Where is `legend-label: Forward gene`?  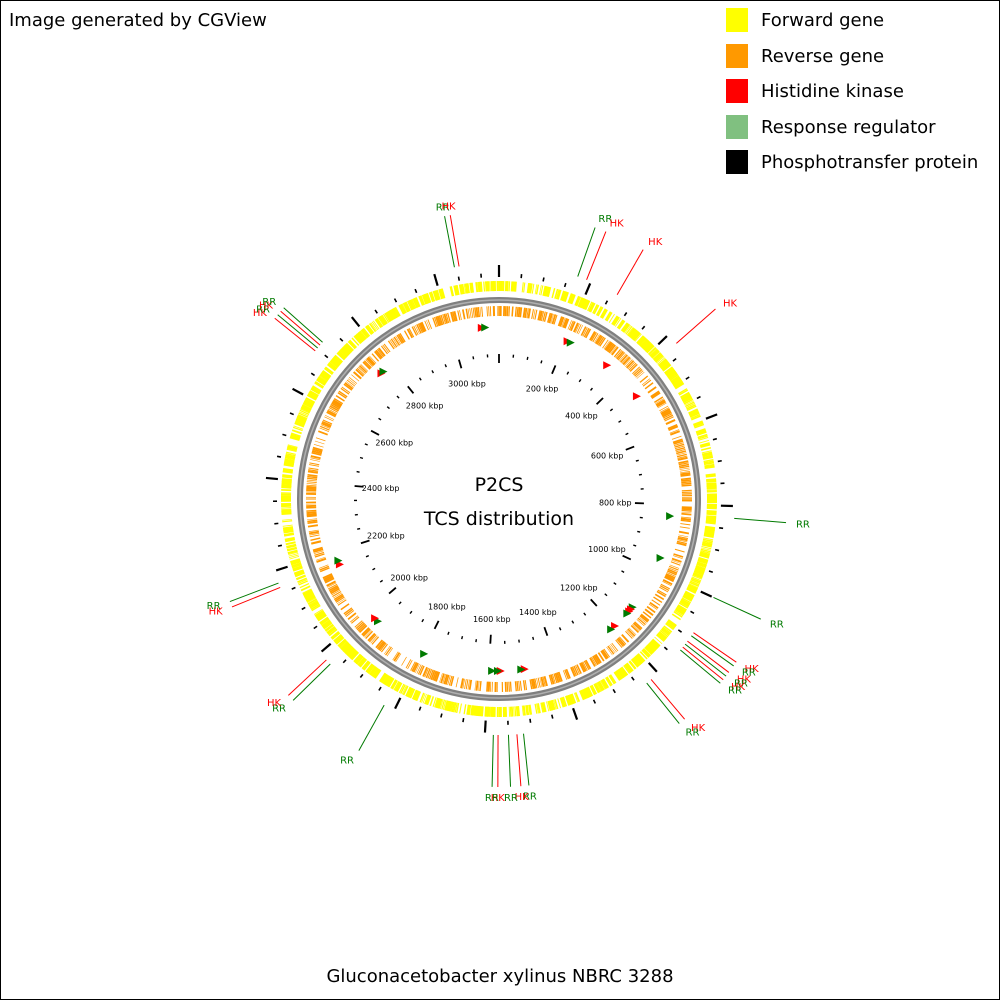 legend-label: Forward gene is located at coordinates (823, 20).